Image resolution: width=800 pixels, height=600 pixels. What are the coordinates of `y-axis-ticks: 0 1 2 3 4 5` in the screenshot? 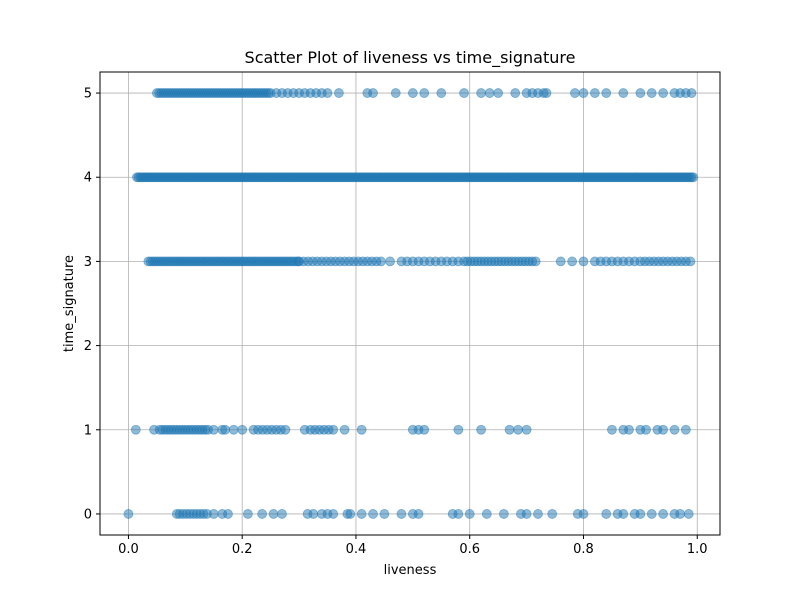 It's located at (92, 304).